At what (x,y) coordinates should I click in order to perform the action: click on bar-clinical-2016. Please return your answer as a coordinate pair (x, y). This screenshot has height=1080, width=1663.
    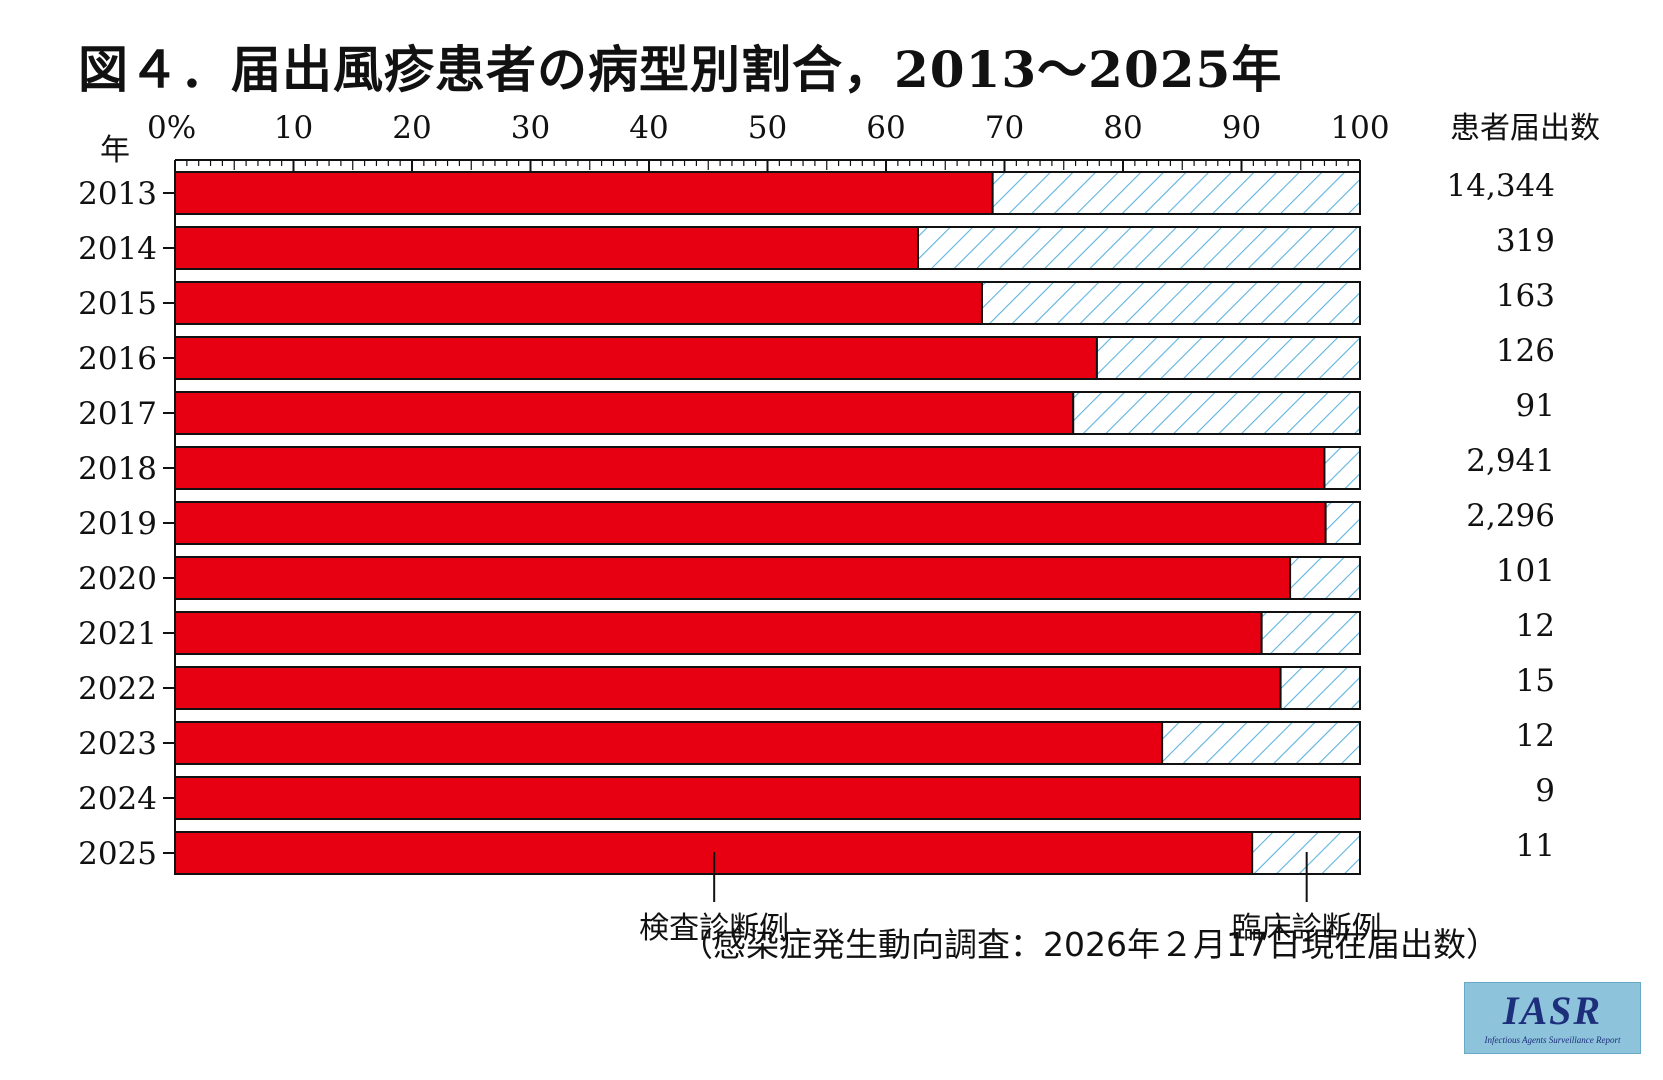
    Looking at the image, I should click on (1228, 358).